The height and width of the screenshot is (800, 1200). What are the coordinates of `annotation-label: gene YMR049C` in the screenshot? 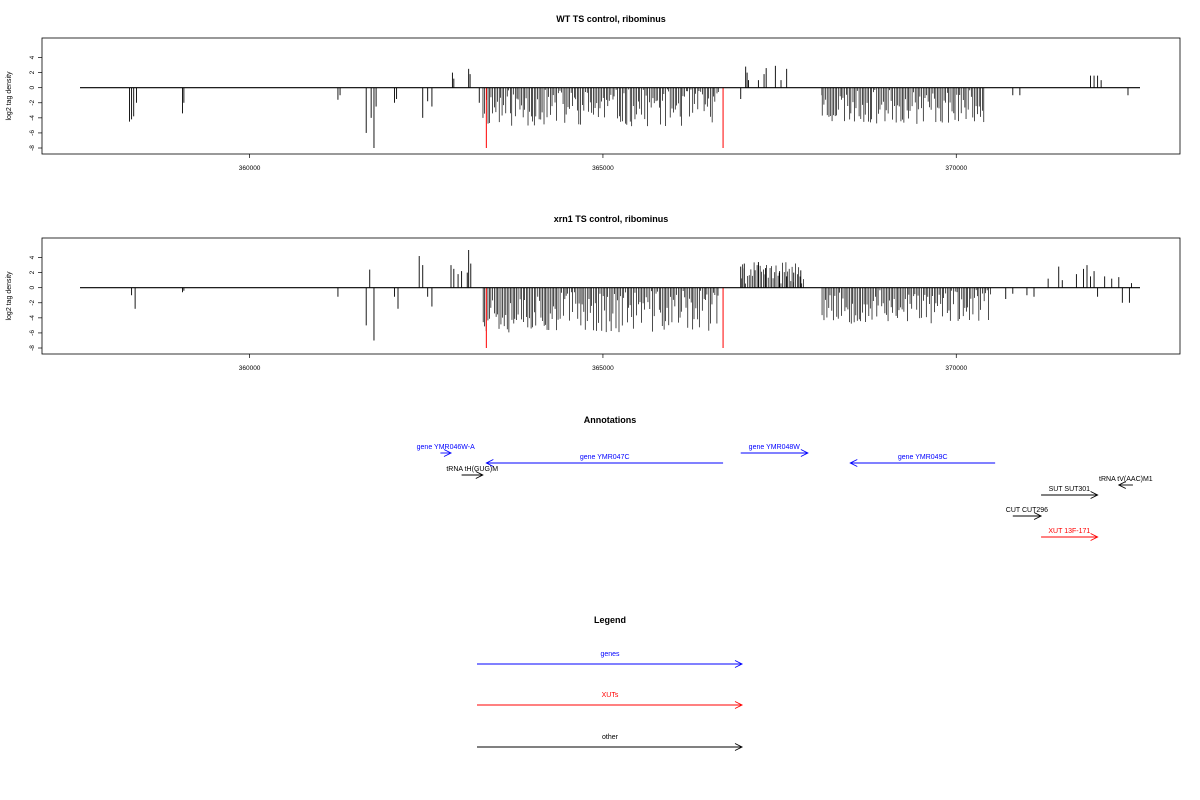 It's located at (923, 457).